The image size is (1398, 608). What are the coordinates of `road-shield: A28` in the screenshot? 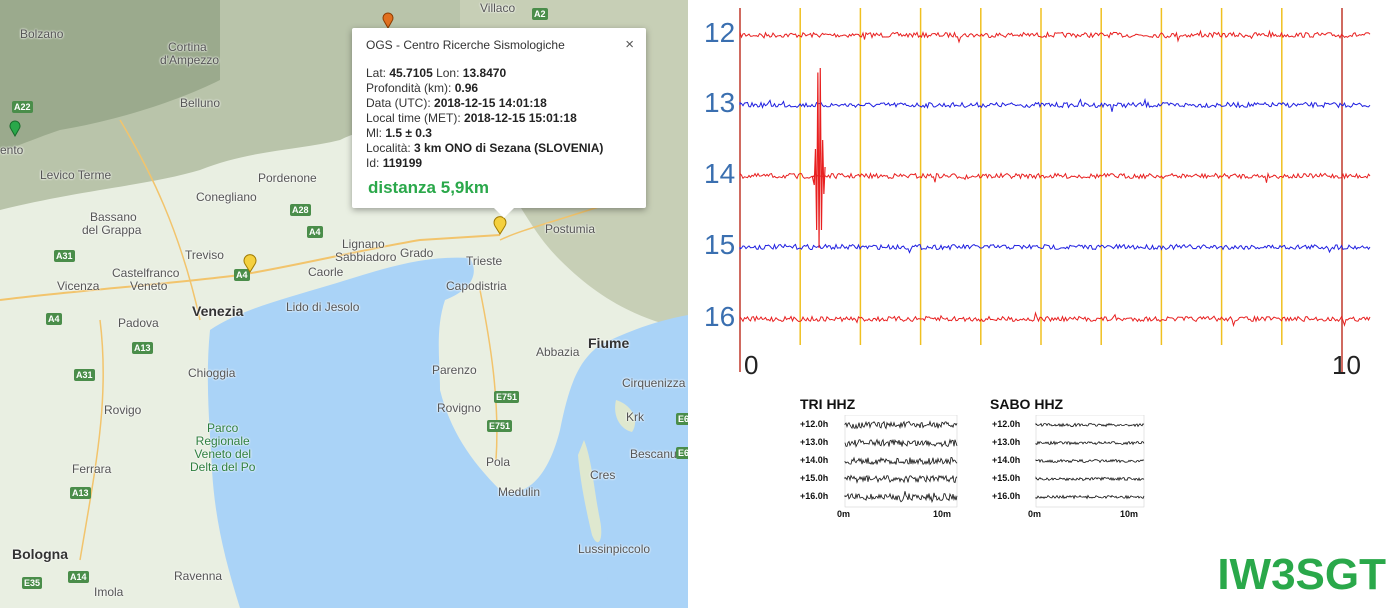 It's located at (300, 210).